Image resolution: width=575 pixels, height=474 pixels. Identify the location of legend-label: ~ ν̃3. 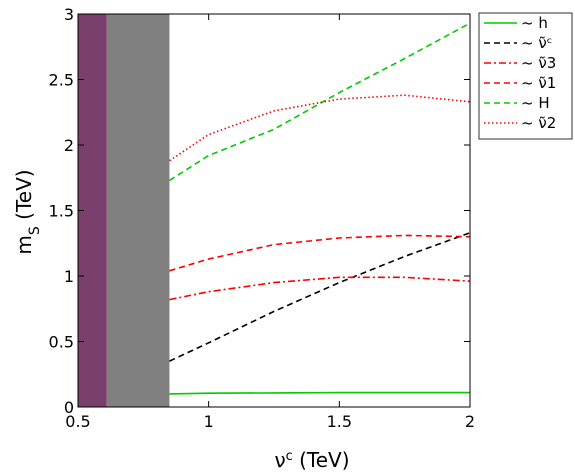
(538, 63).